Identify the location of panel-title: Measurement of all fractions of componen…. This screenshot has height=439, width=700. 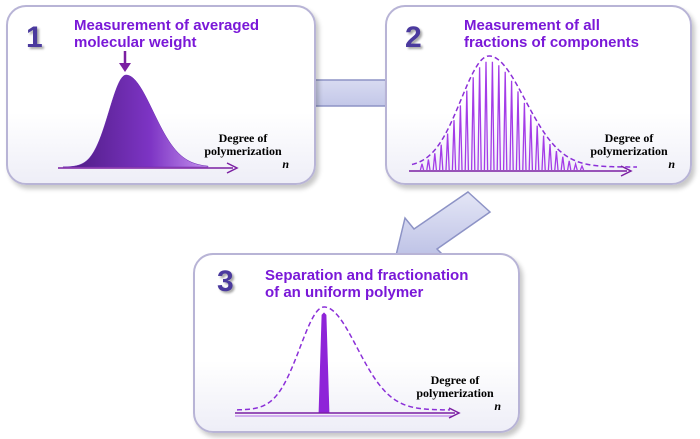
(552, 34).